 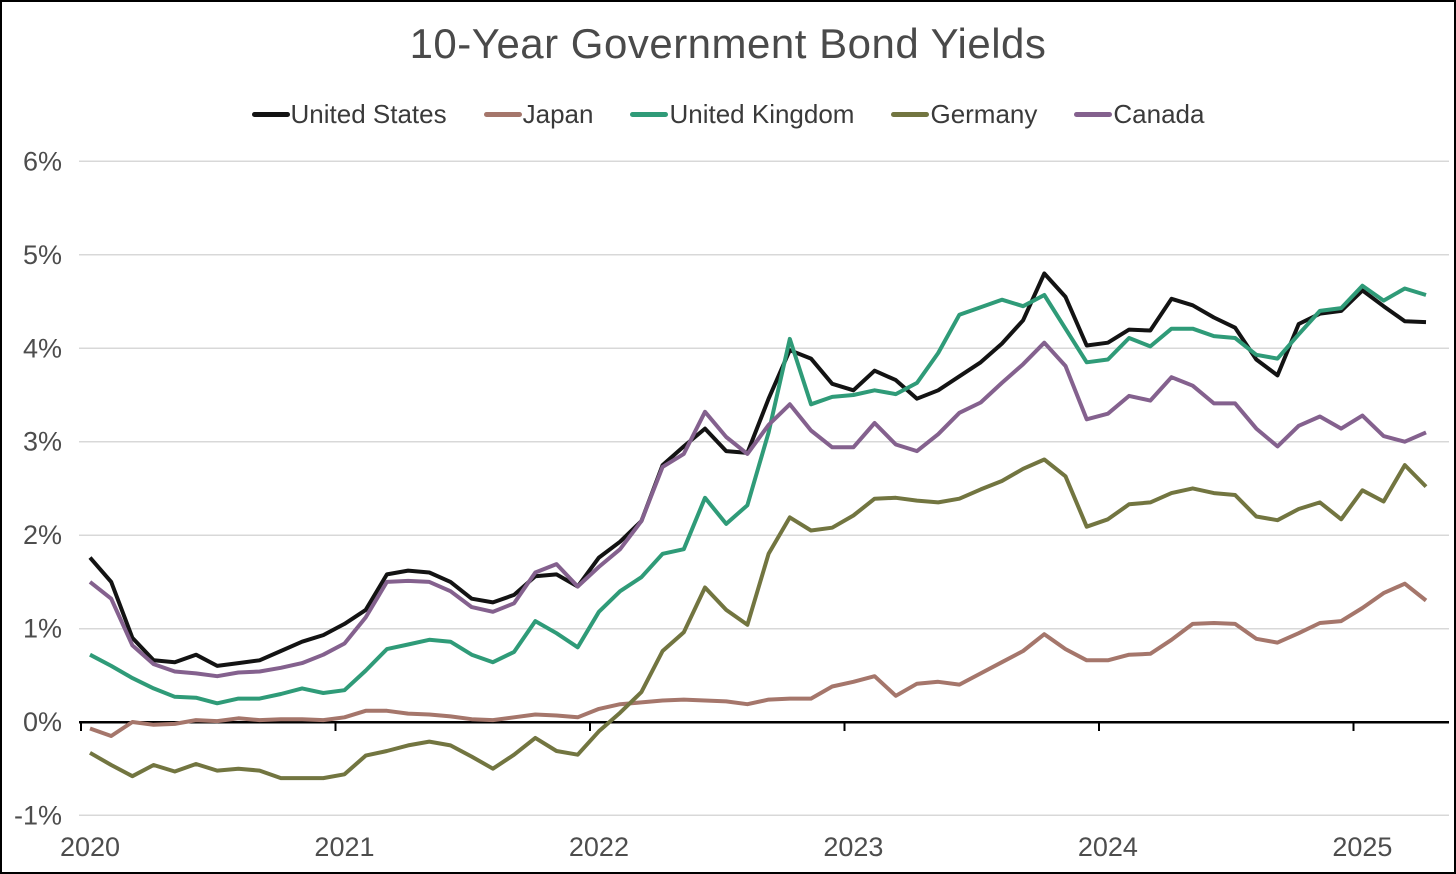 I want to click on y-axis-label-5: 5%, so click(x=42, y=255).